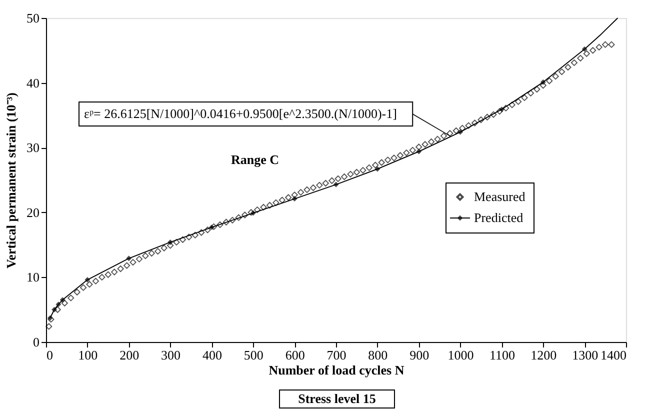 This screenshot has width=659, height=414. What do you see at coordinates (420, 355) in the screenshot?
I see `x-tick-label: 900` at bounding box center [420, 355].